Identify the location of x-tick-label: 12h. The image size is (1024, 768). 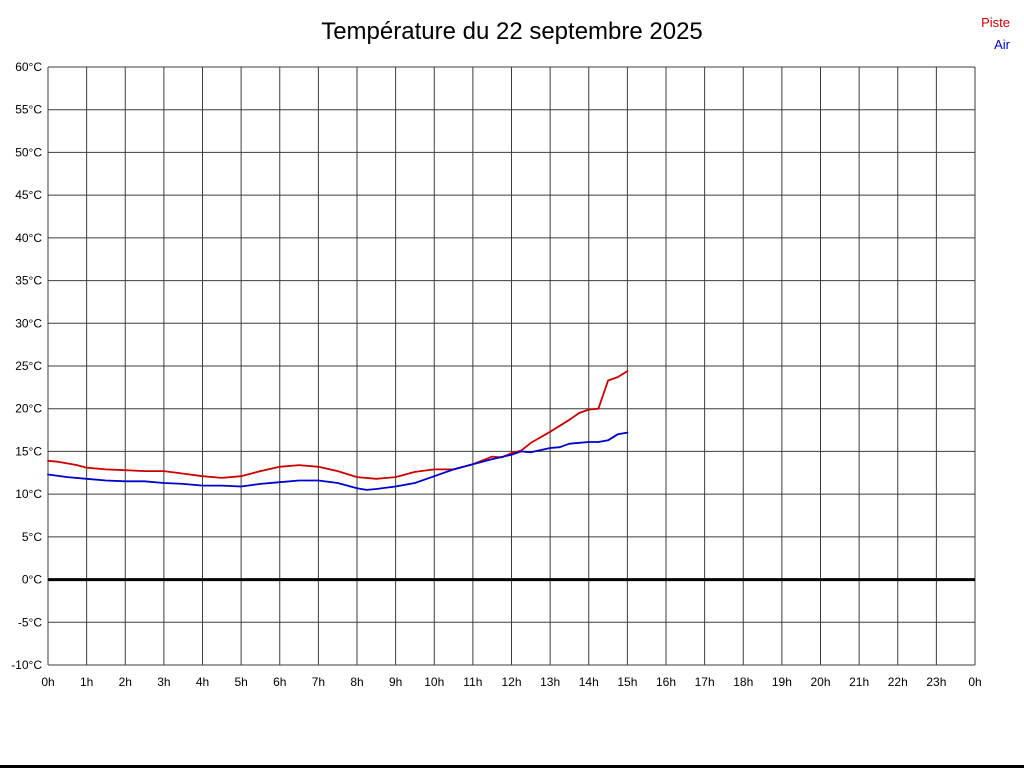
(511, 682).